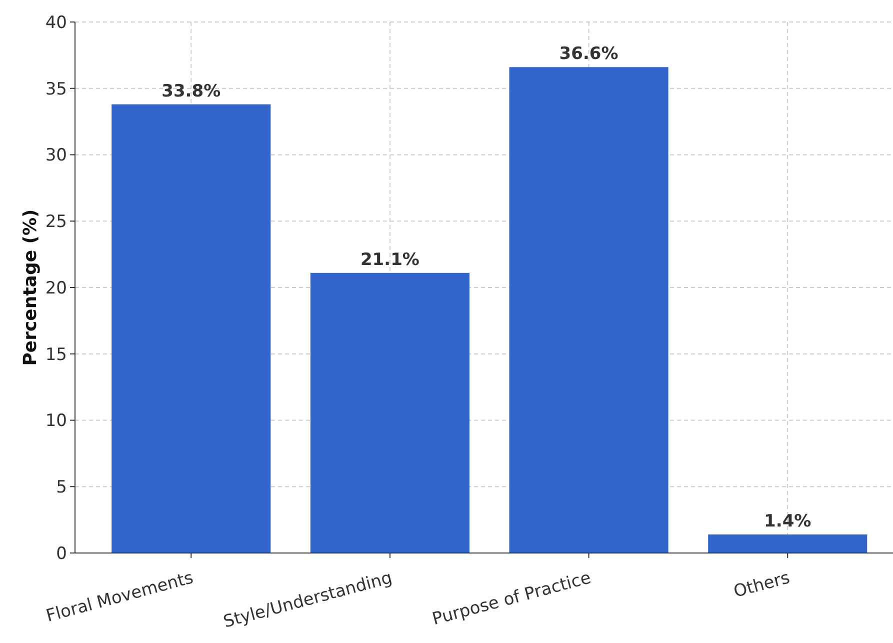 This screenshot has height=643, width=893. Describe the element at coordinates (56, 288) in the screenshot. I see `y-tick-label: 20` at that location.